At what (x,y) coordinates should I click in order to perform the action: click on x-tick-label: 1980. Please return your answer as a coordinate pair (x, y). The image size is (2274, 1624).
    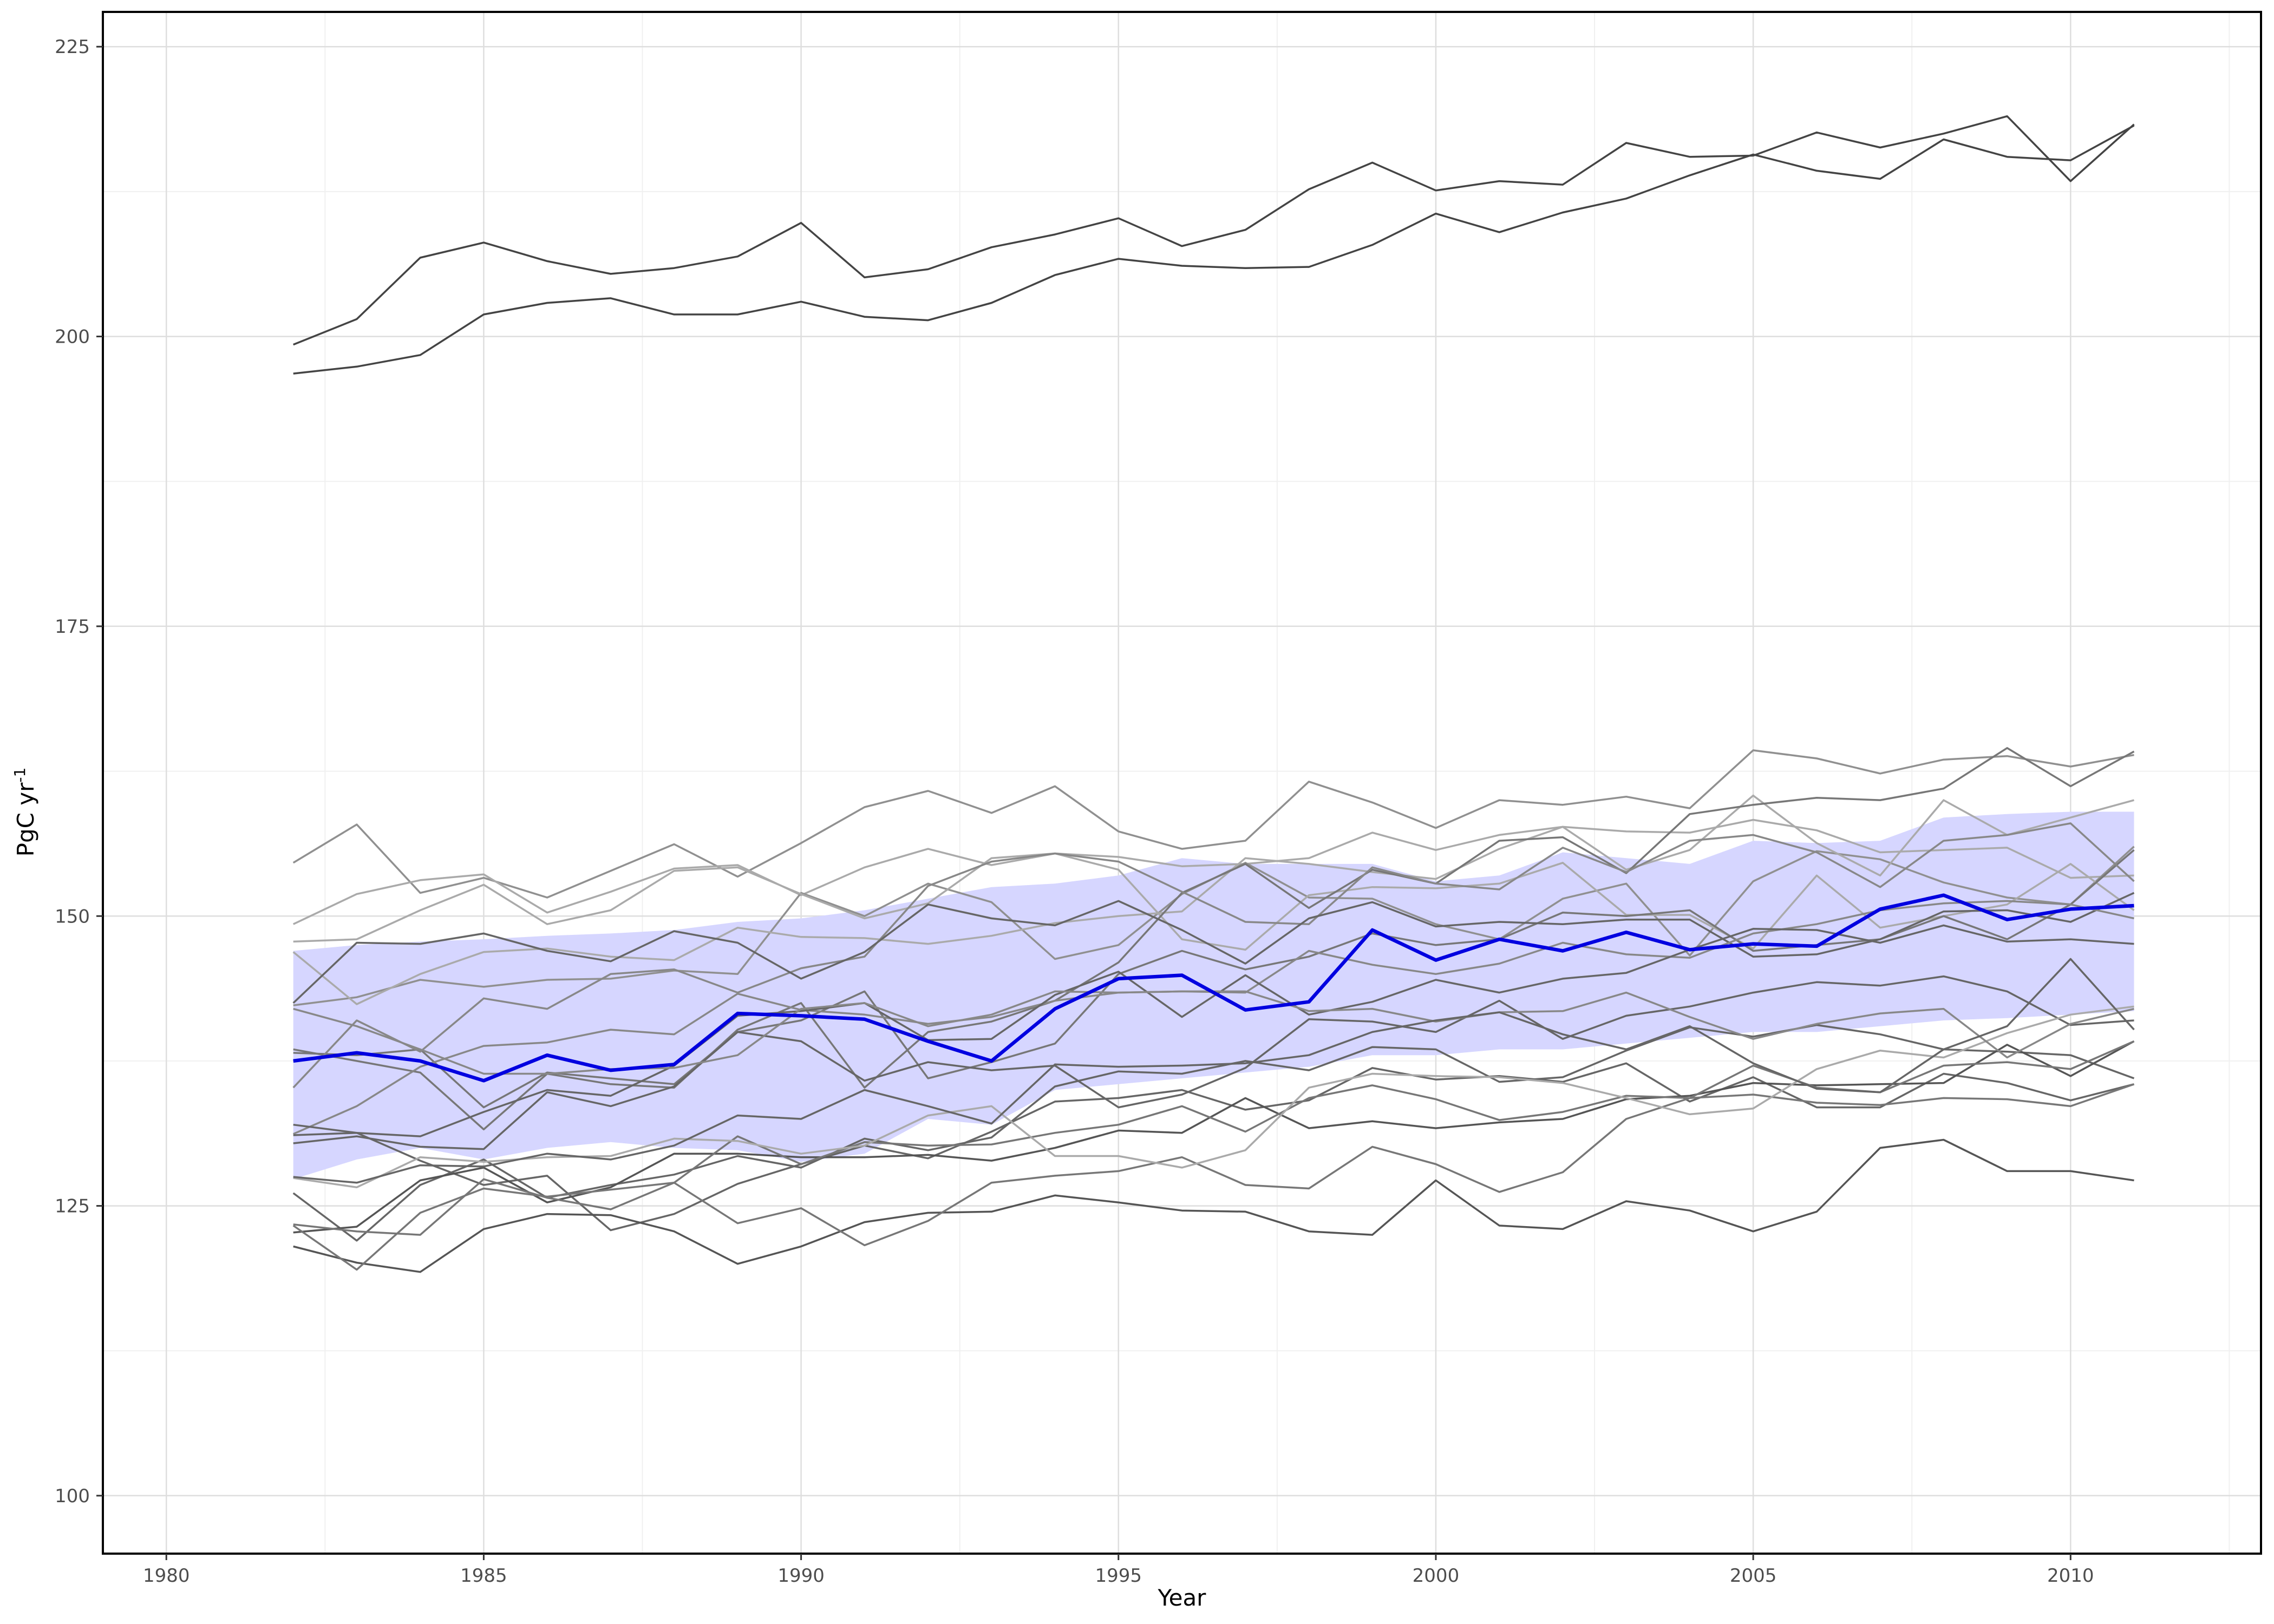
    Looking at the image, I should click on (166, 1576).